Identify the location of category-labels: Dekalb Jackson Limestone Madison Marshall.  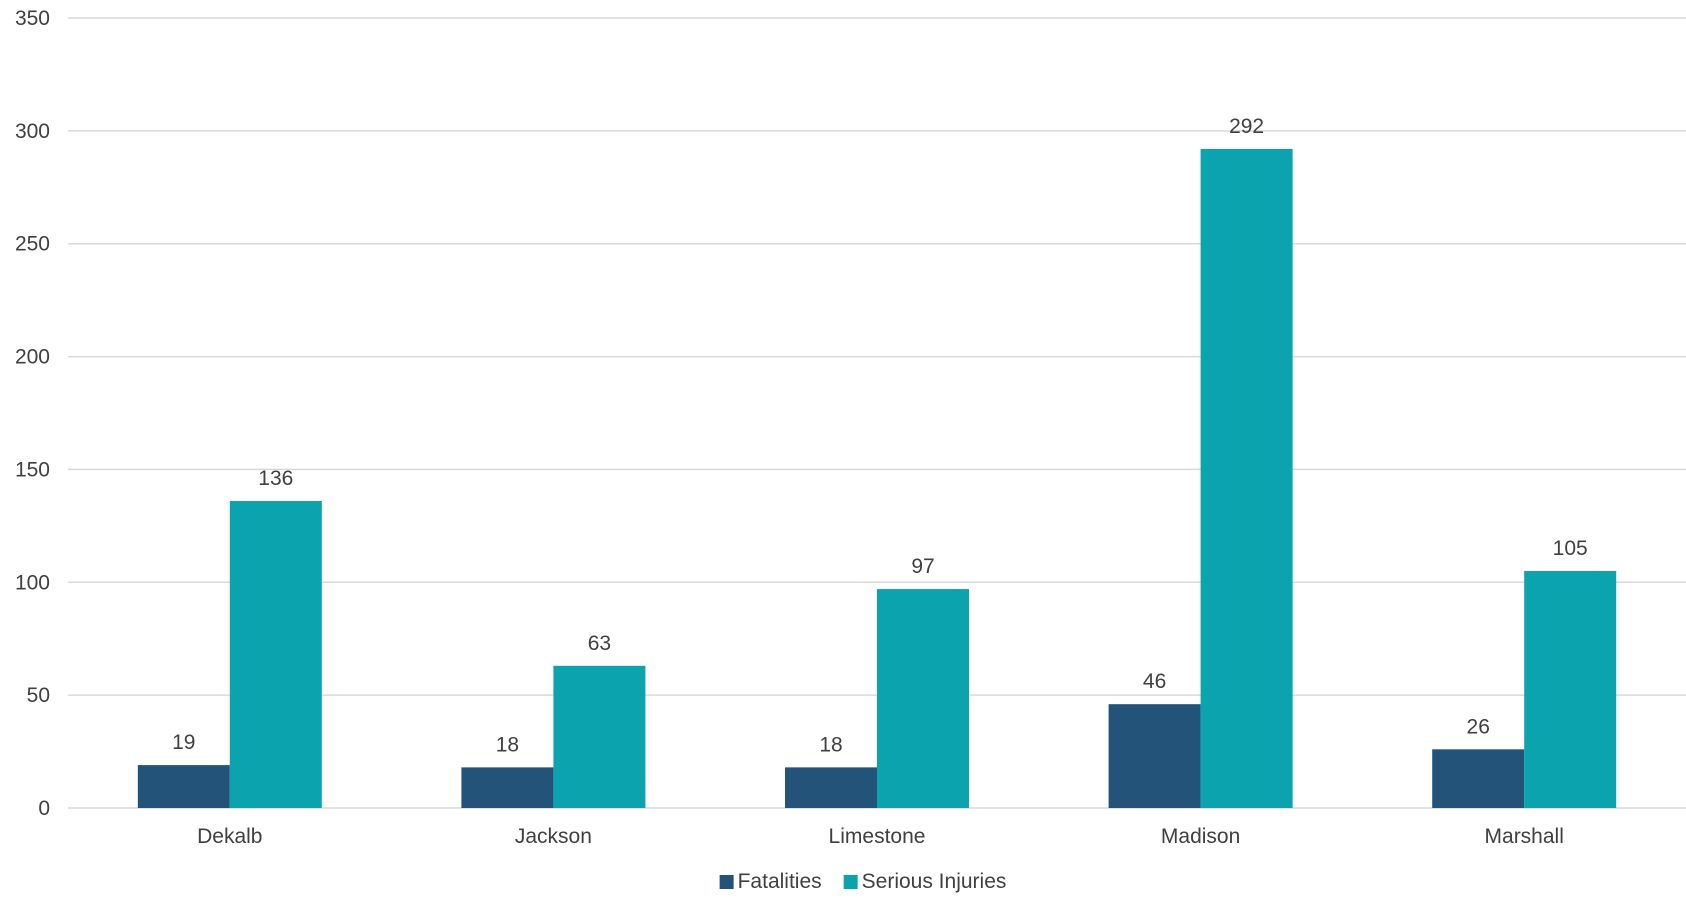
(880, 836).